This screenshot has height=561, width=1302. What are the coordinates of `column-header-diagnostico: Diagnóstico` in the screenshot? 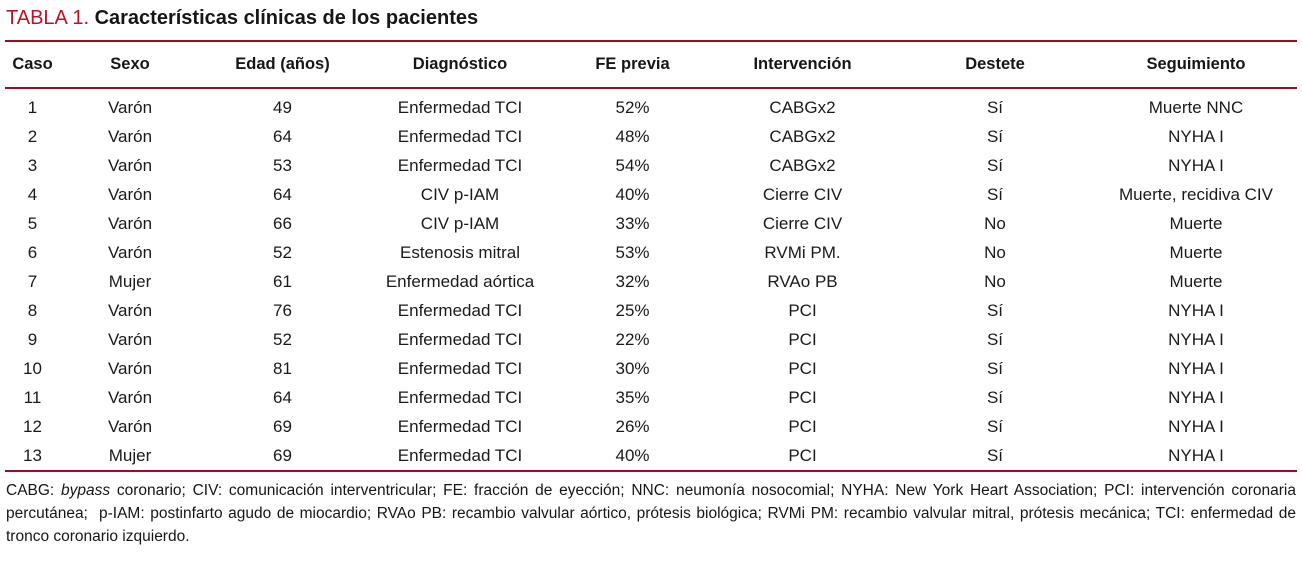 It's located at (460, 65).